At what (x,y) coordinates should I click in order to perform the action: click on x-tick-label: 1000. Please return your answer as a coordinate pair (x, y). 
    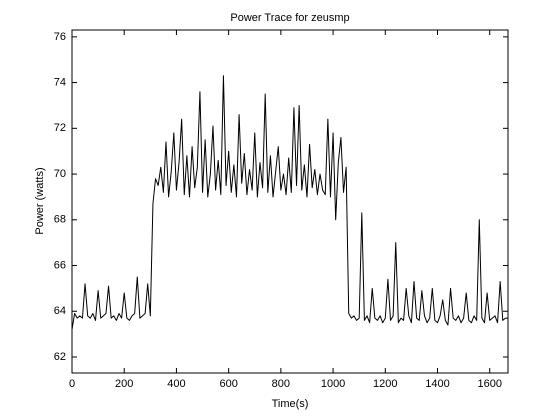
    Looking at the image, I should click on (333, 384).